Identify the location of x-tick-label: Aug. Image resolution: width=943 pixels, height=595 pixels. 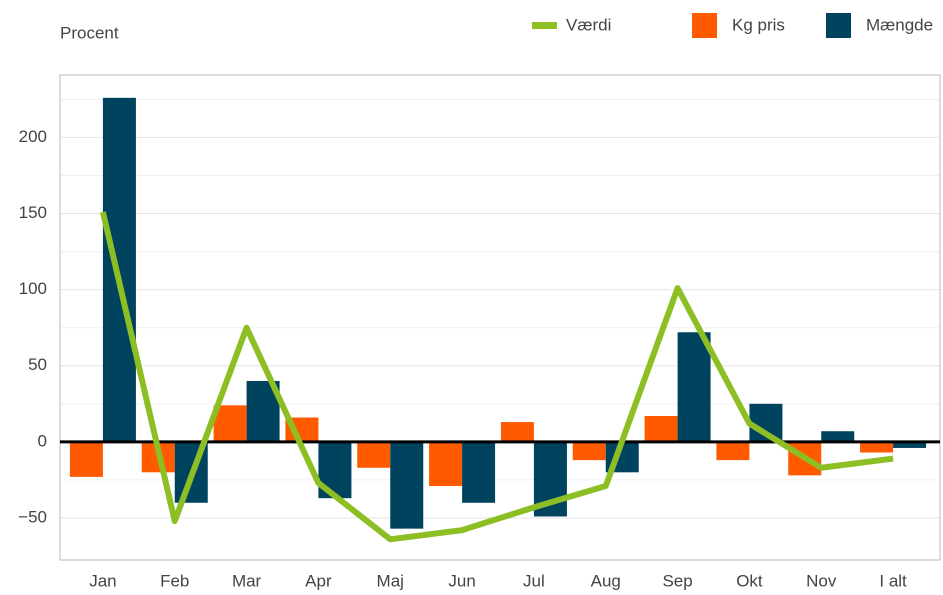
(606, 580).